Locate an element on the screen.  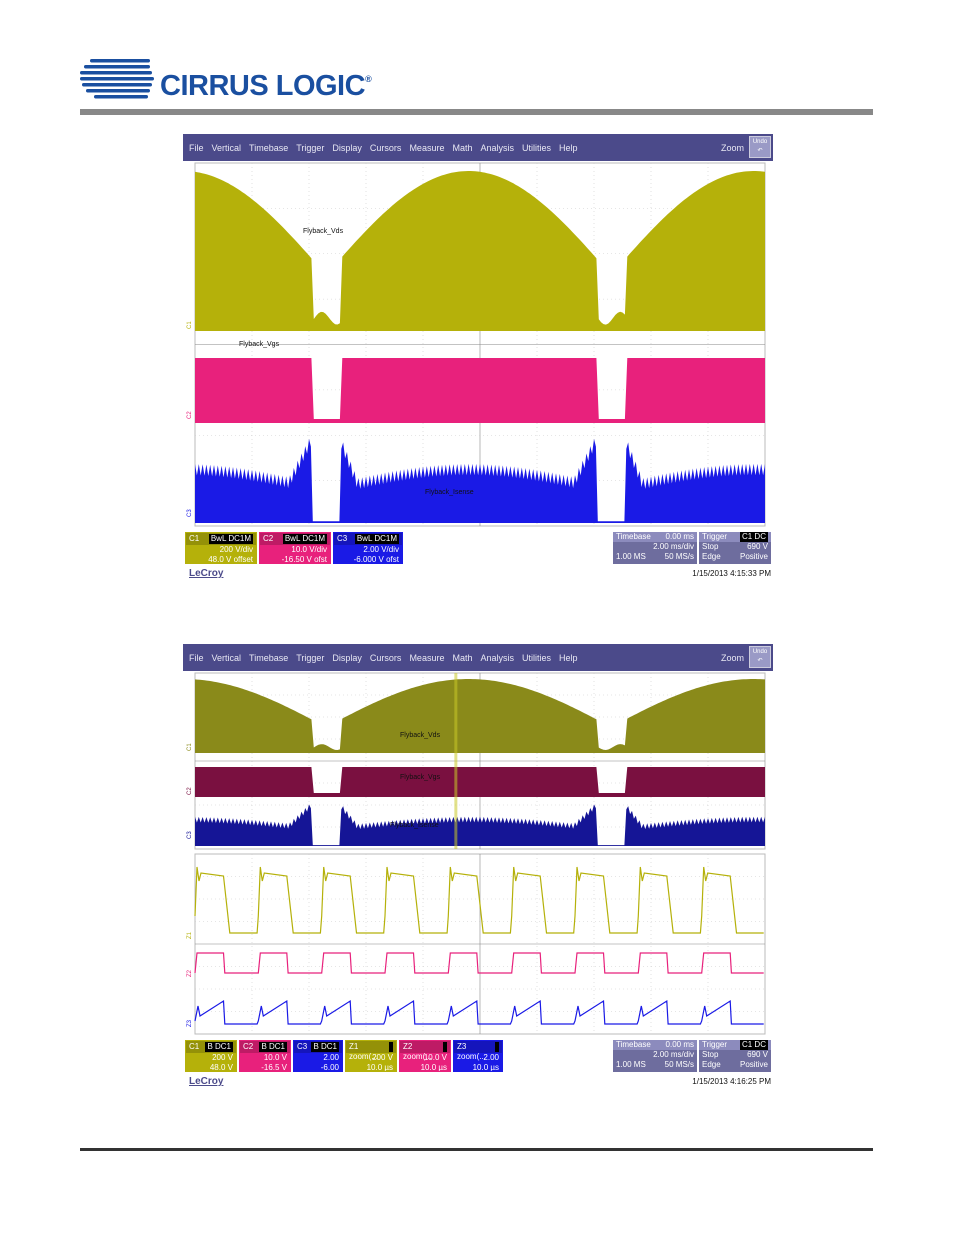
channel-scale: 200 V is located at coordinates (222, 1057).